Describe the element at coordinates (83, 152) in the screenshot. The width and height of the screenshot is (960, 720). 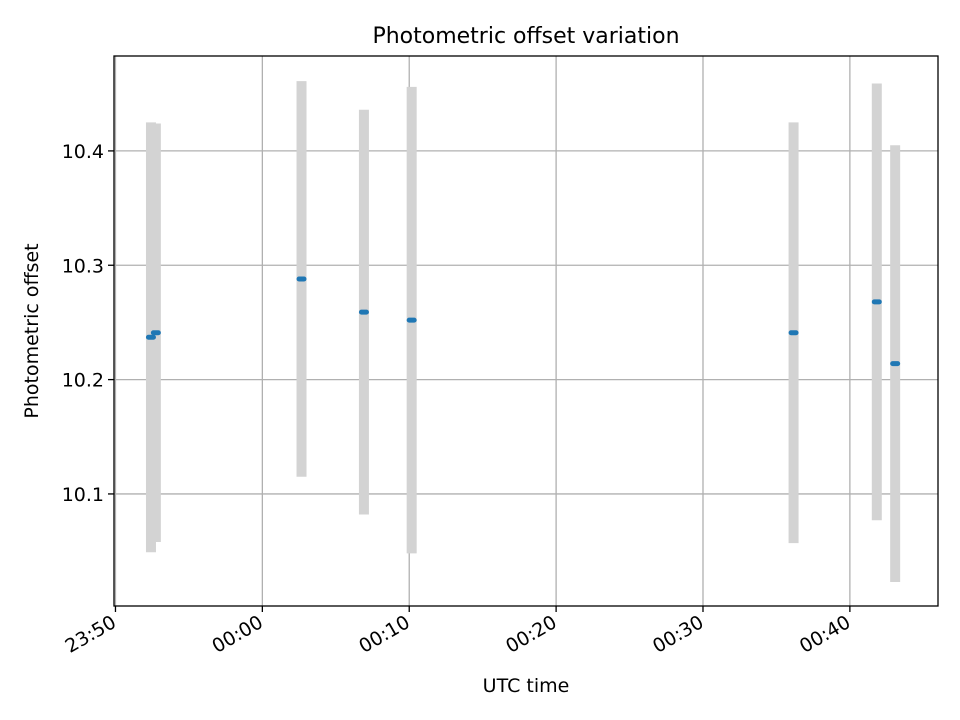
I see `y-tick-label: 10.4` at that location.